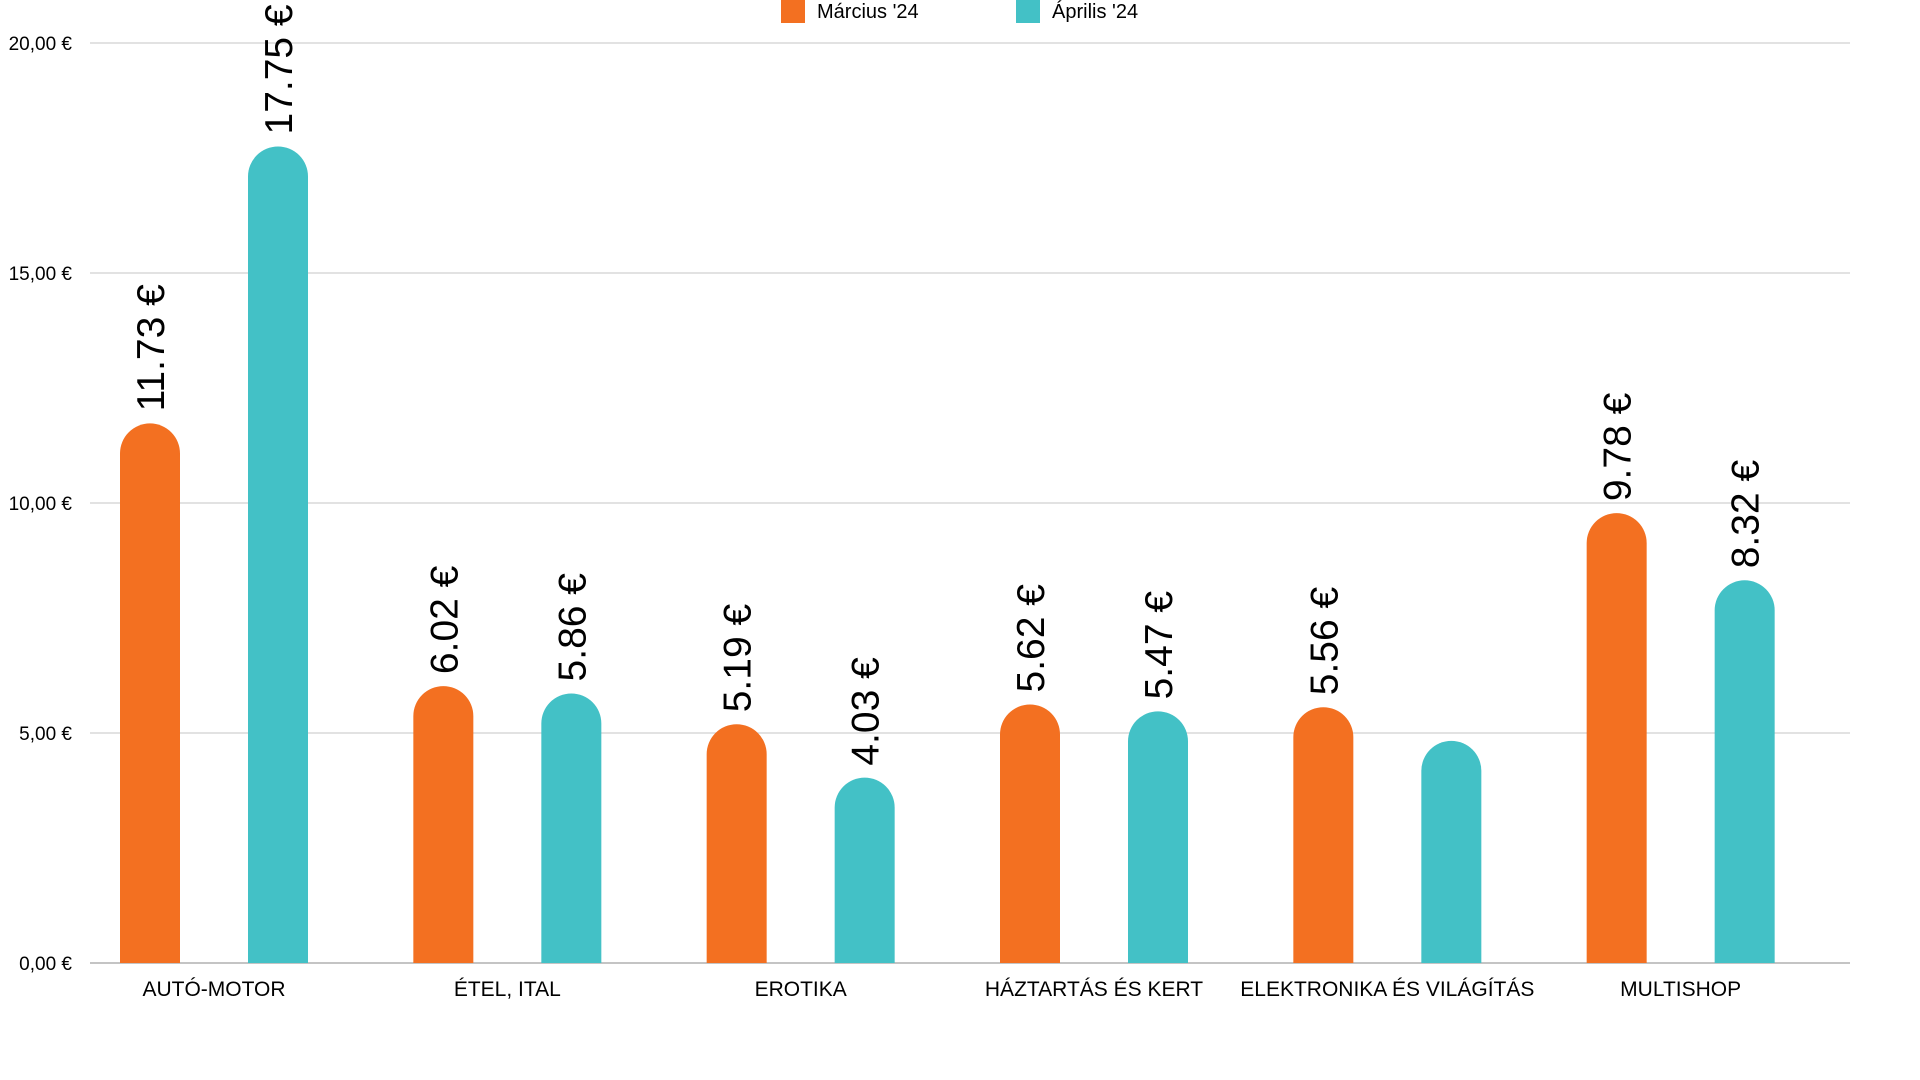 The width and height of the screenshot is (1920, 1080). I want to click on x-category-label: HÁZTARTÁS ÉS KERT, so click(1094, 989).